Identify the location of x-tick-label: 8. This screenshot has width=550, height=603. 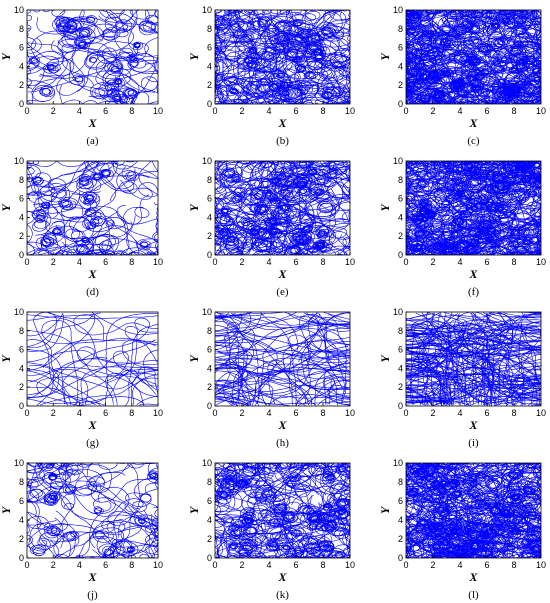
(322, 262).